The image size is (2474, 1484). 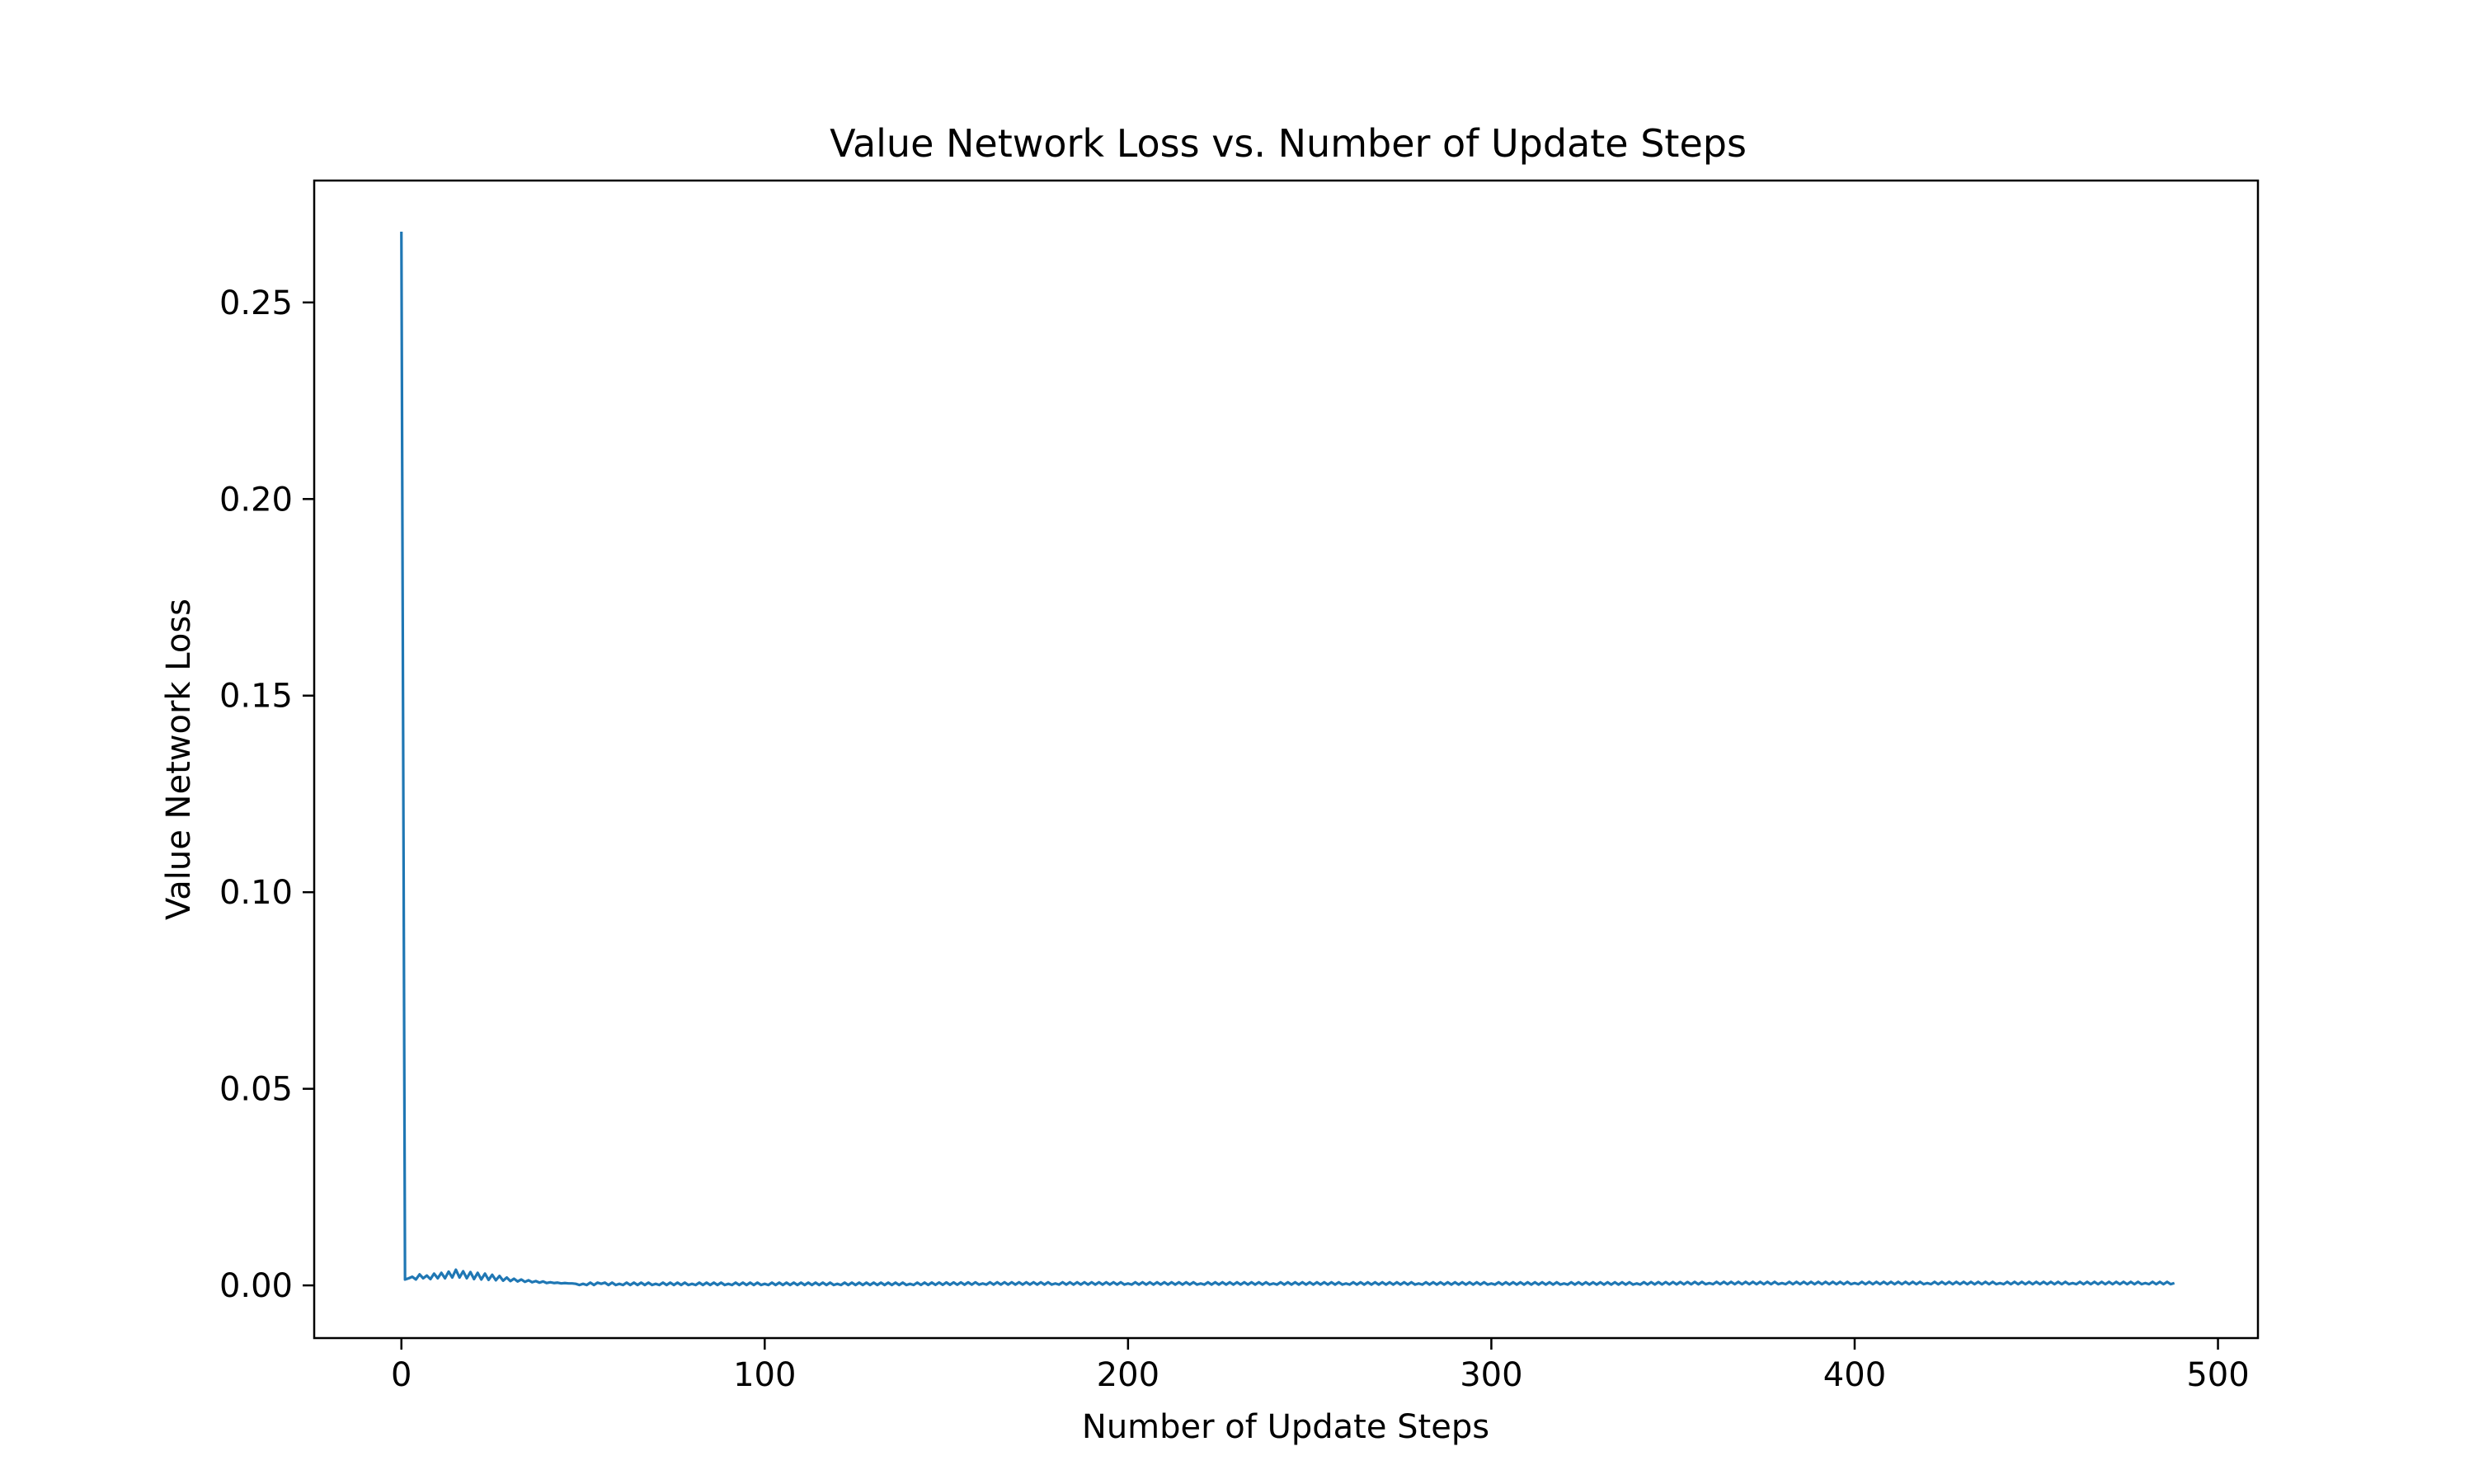 What do you see at coordinates (1854, 1375) in the screenshot?
I see `x-tick-label: 400` at bounding box center [1854, 1375].